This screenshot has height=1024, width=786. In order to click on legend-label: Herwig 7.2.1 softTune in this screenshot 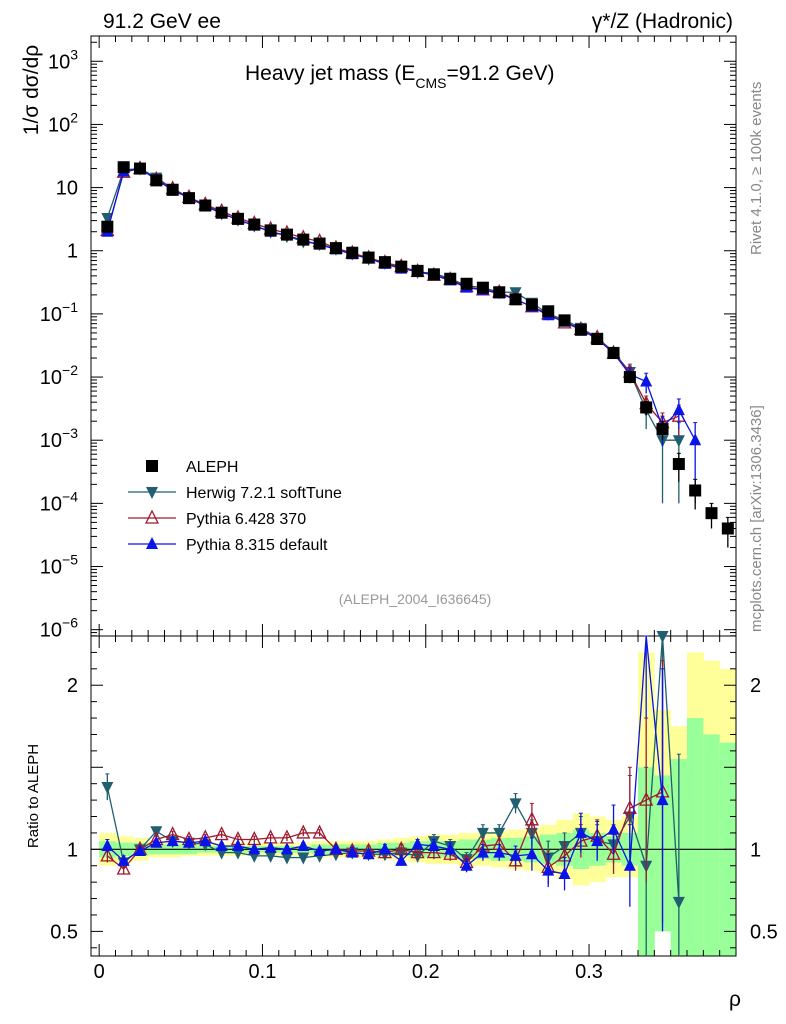, I will do `click(264, 493)`.